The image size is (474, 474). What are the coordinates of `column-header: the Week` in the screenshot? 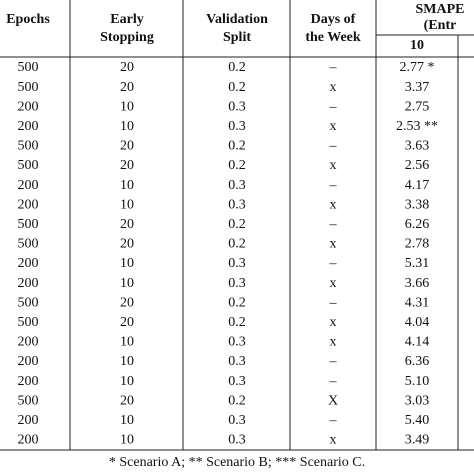 It's located at (333, 37).